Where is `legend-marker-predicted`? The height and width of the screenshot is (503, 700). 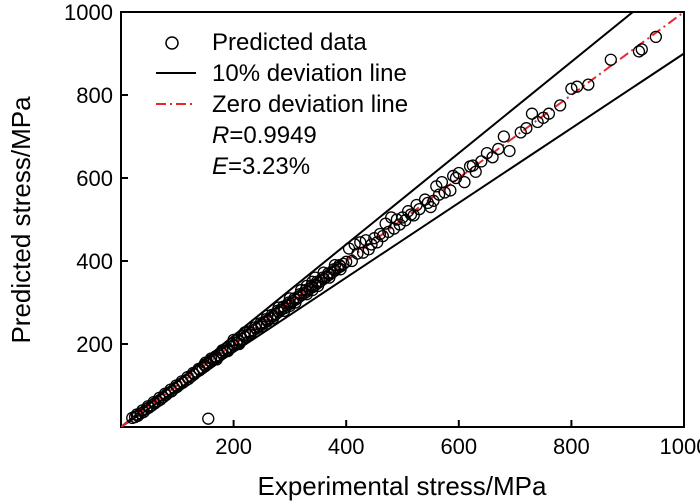
legend-marker-predicted is located at coordinates (172, 43).